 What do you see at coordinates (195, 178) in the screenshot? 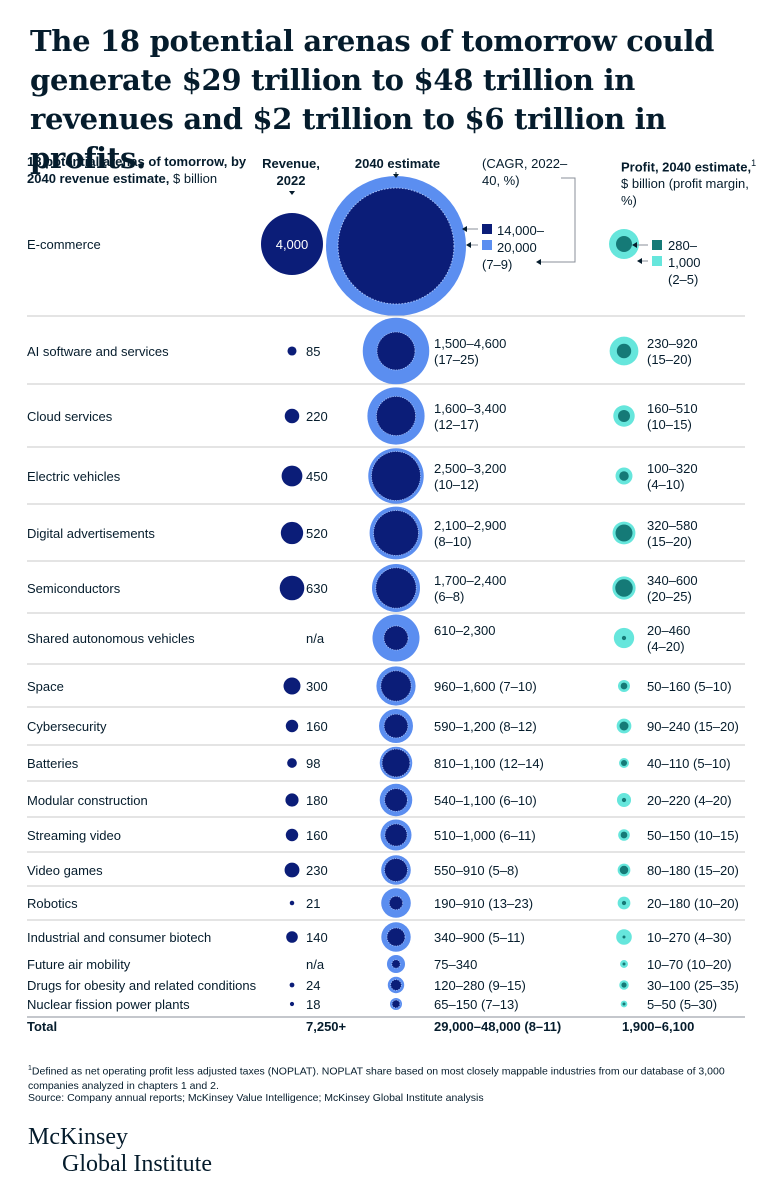
I see `arenas-header-unit: $ billion` at bounding box center [195, 178].